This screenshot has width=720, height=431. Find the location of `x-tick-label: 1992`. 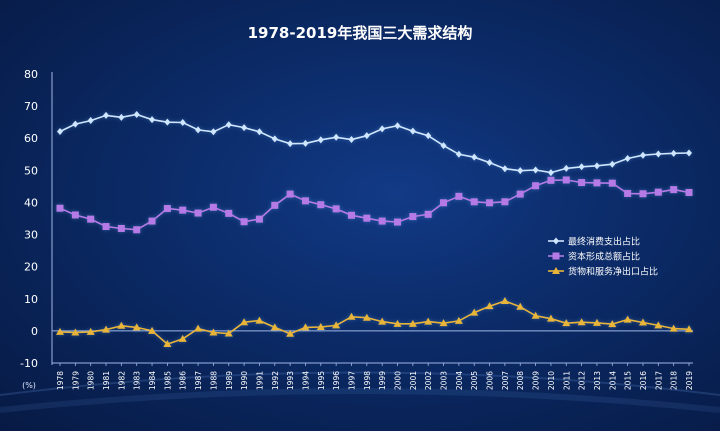

x-tick-label: 1992 is located at coordinates (275, 380).